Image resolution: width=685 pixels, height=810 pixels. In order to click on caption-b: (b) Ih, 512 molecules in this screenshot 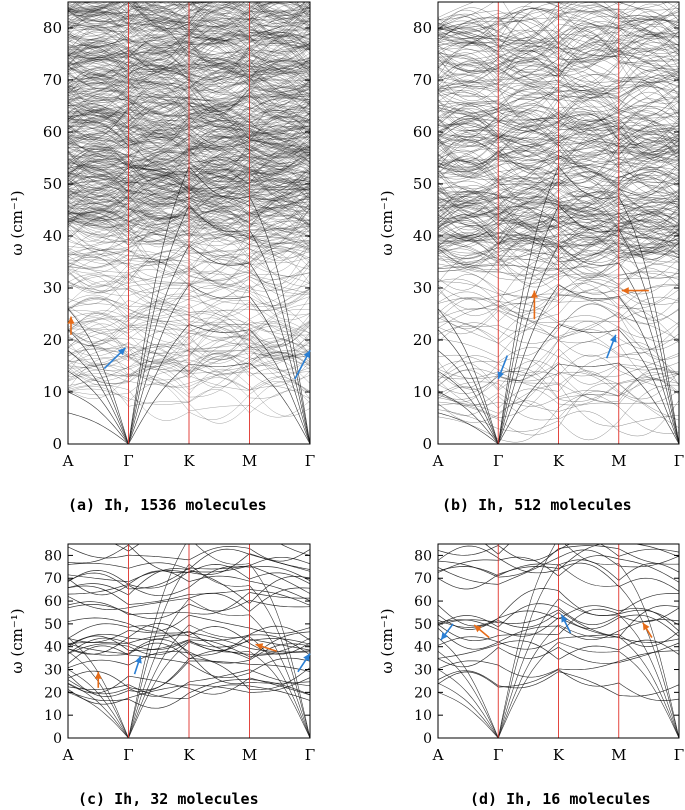, I will do `click(537, 505)`.